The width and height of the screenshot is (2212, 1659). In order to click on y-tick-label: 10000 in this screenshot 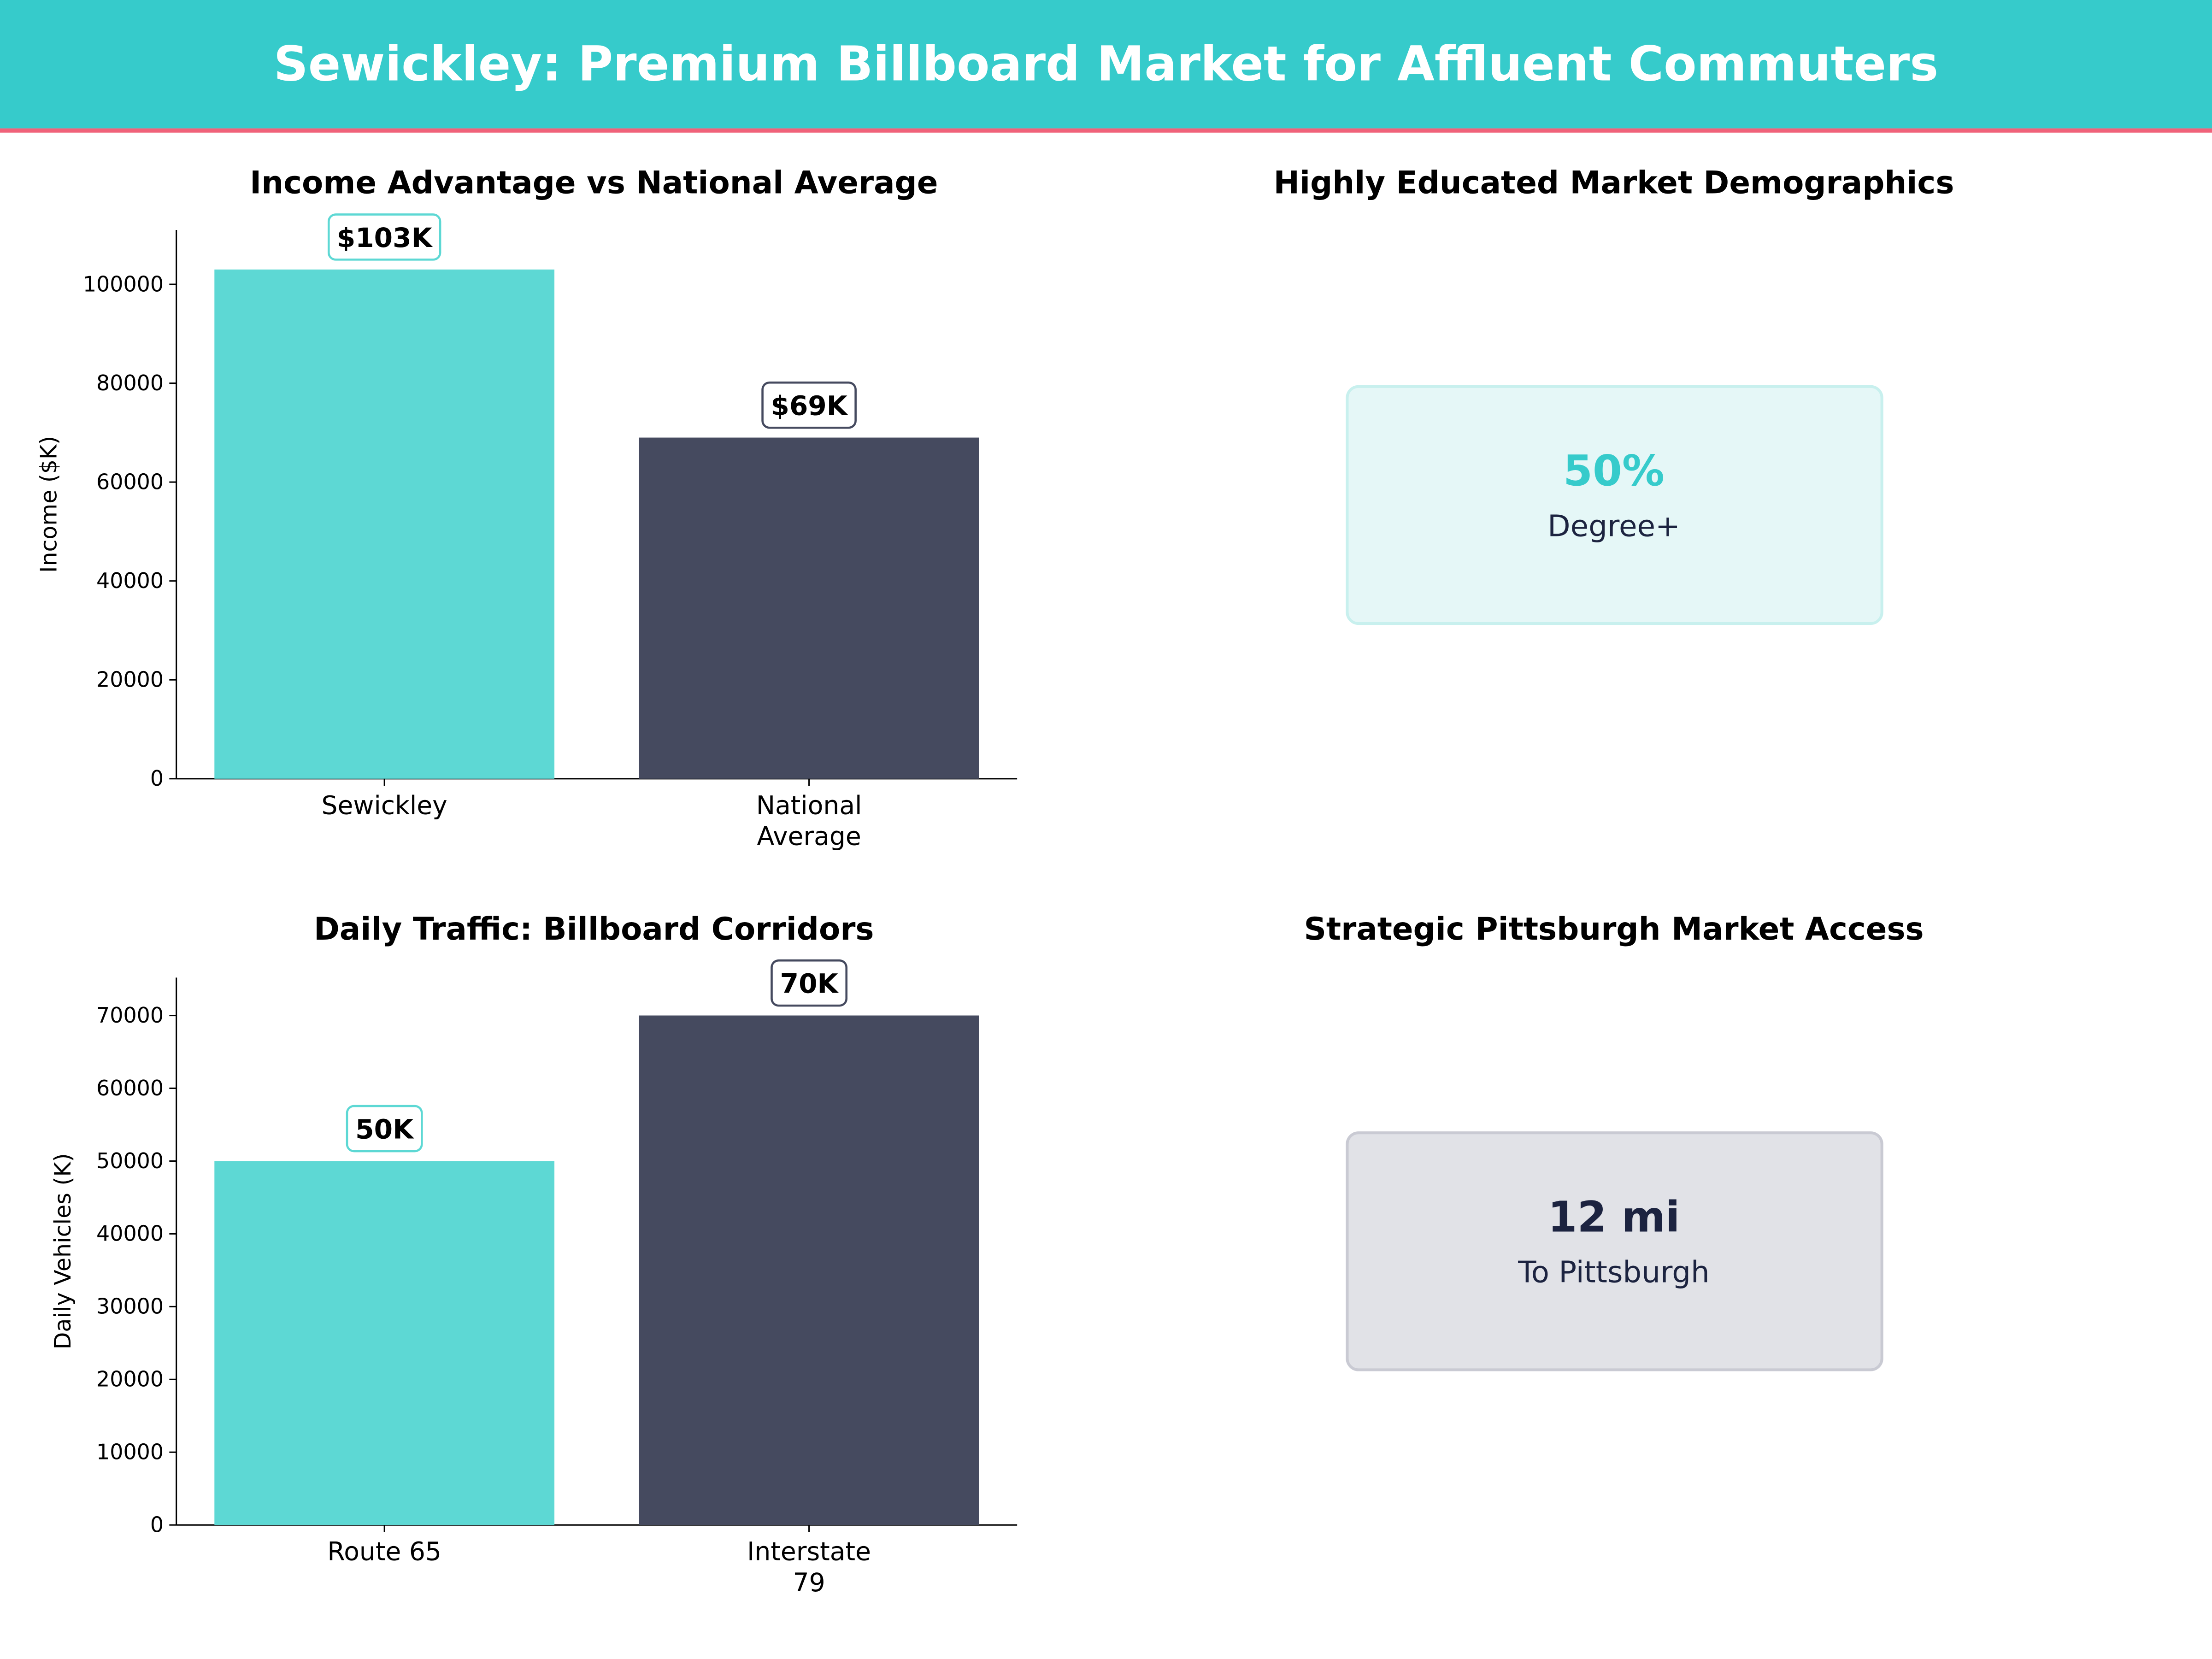, I will do `click(130, 1452)`.